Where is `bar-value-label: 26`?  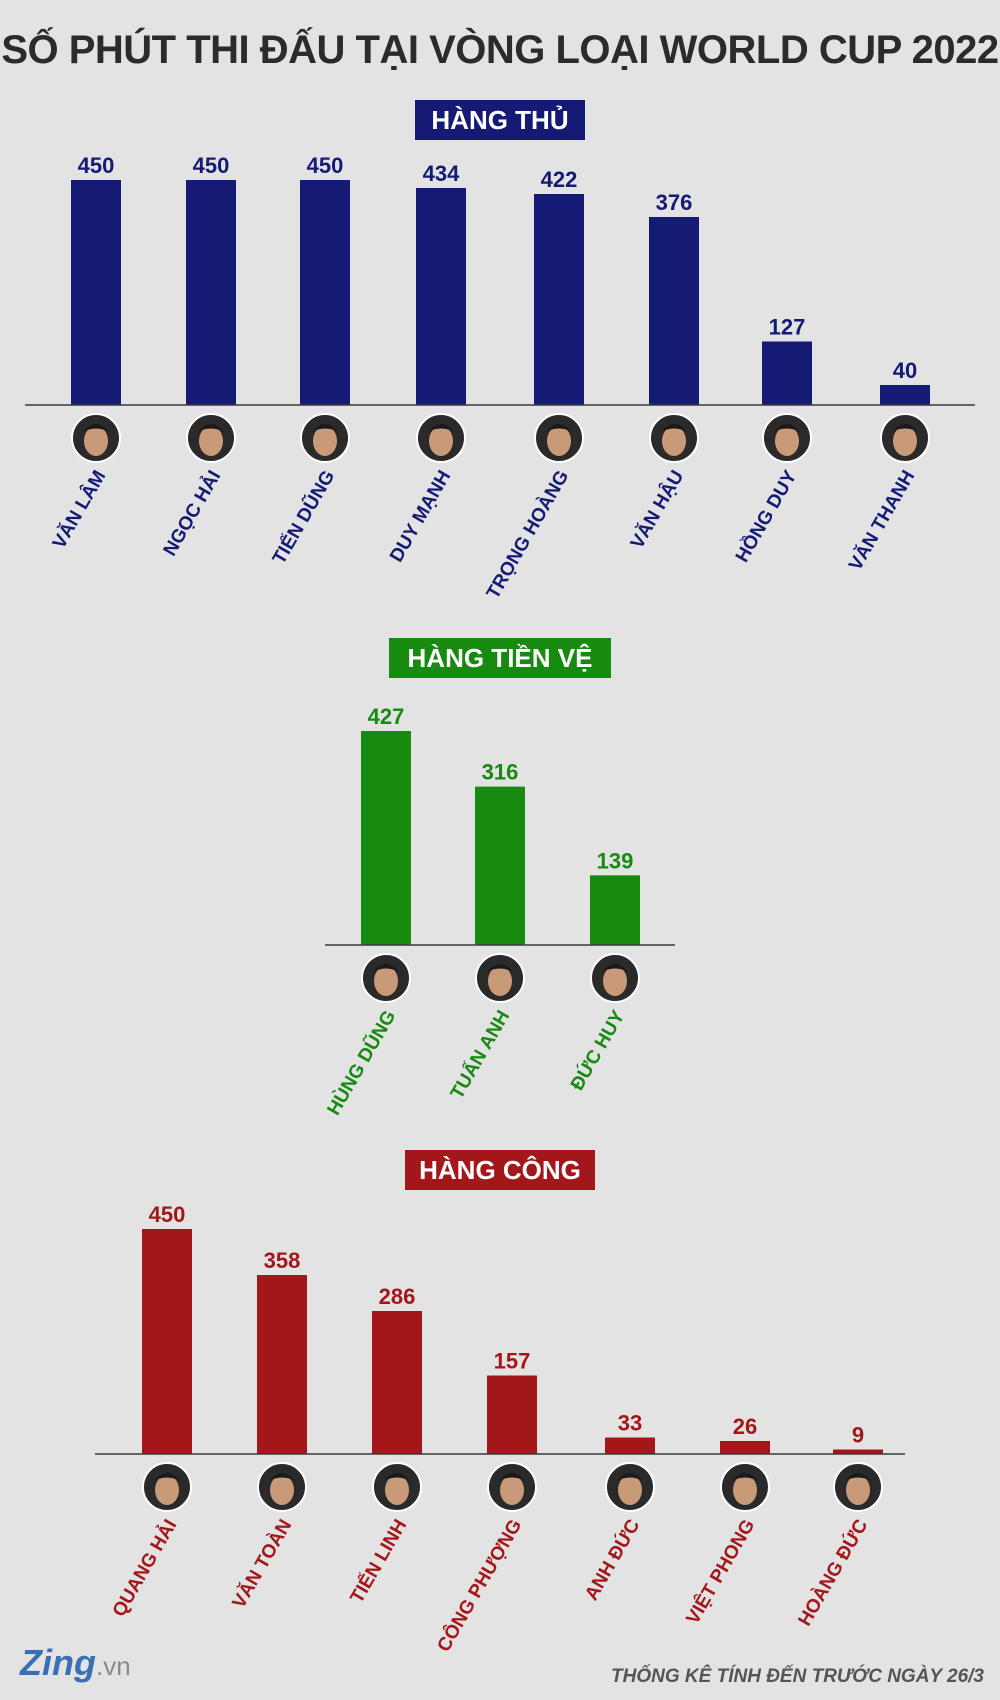
bar-value-label: 26 is located at coordinates (745, 1426).